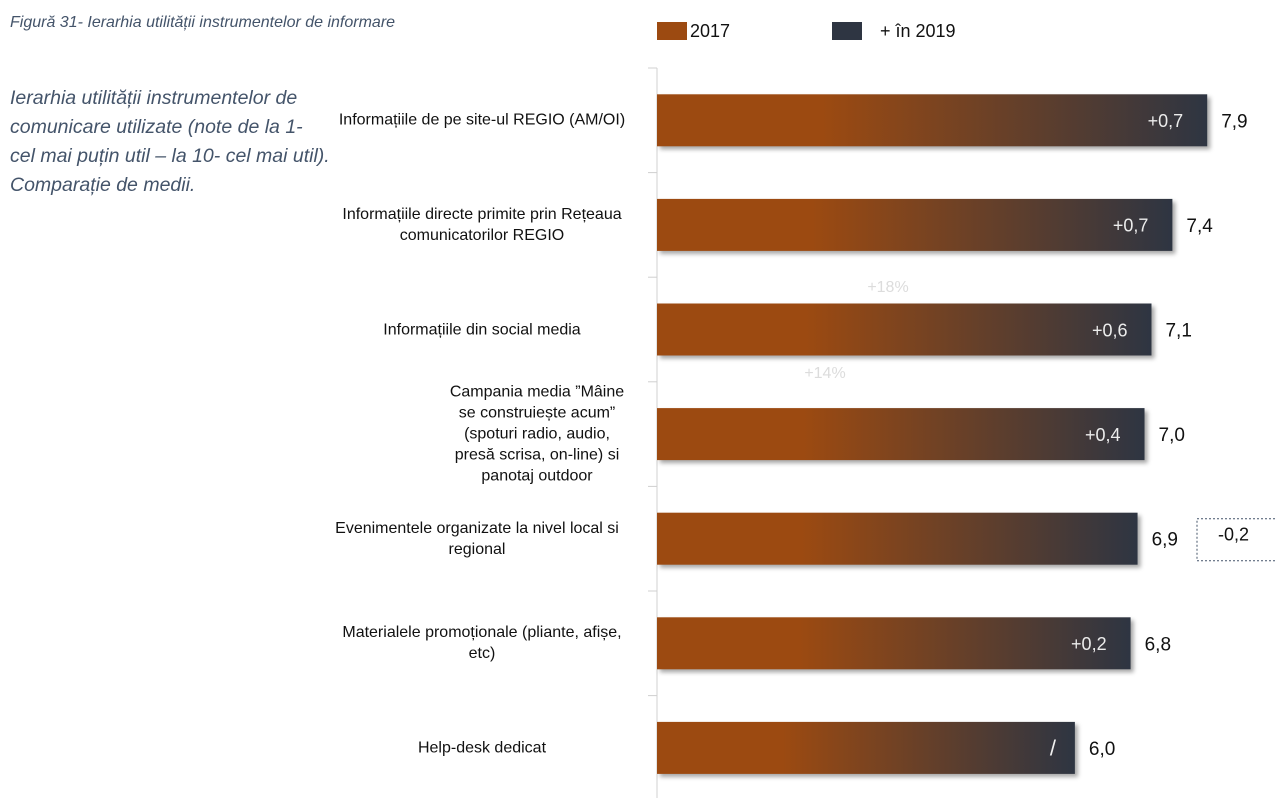  I want to click on value-label: 6,0, so click(1102, 749).